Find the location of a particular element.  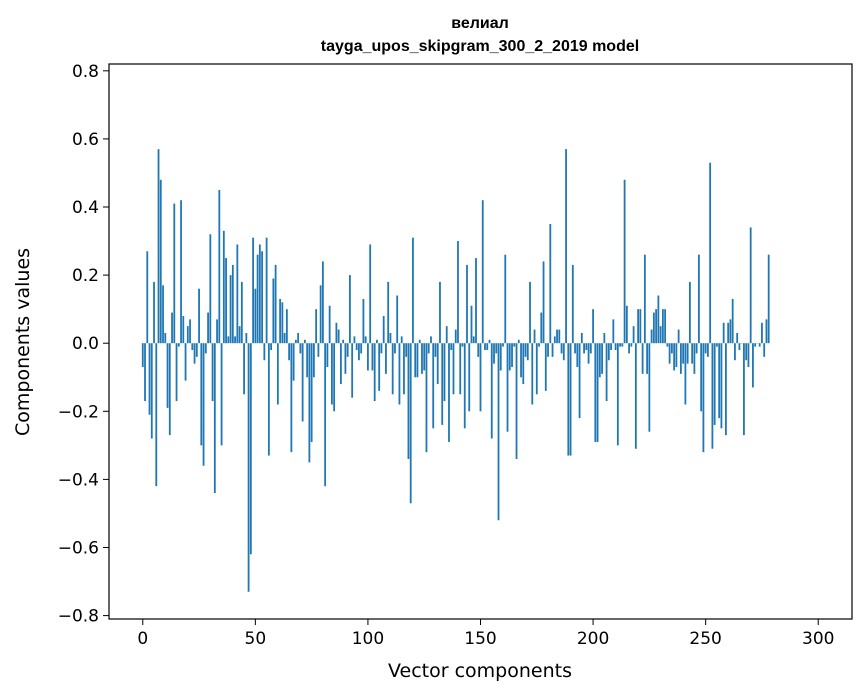

y-tick-label: −0.6 is located at coordinates (78, 548).